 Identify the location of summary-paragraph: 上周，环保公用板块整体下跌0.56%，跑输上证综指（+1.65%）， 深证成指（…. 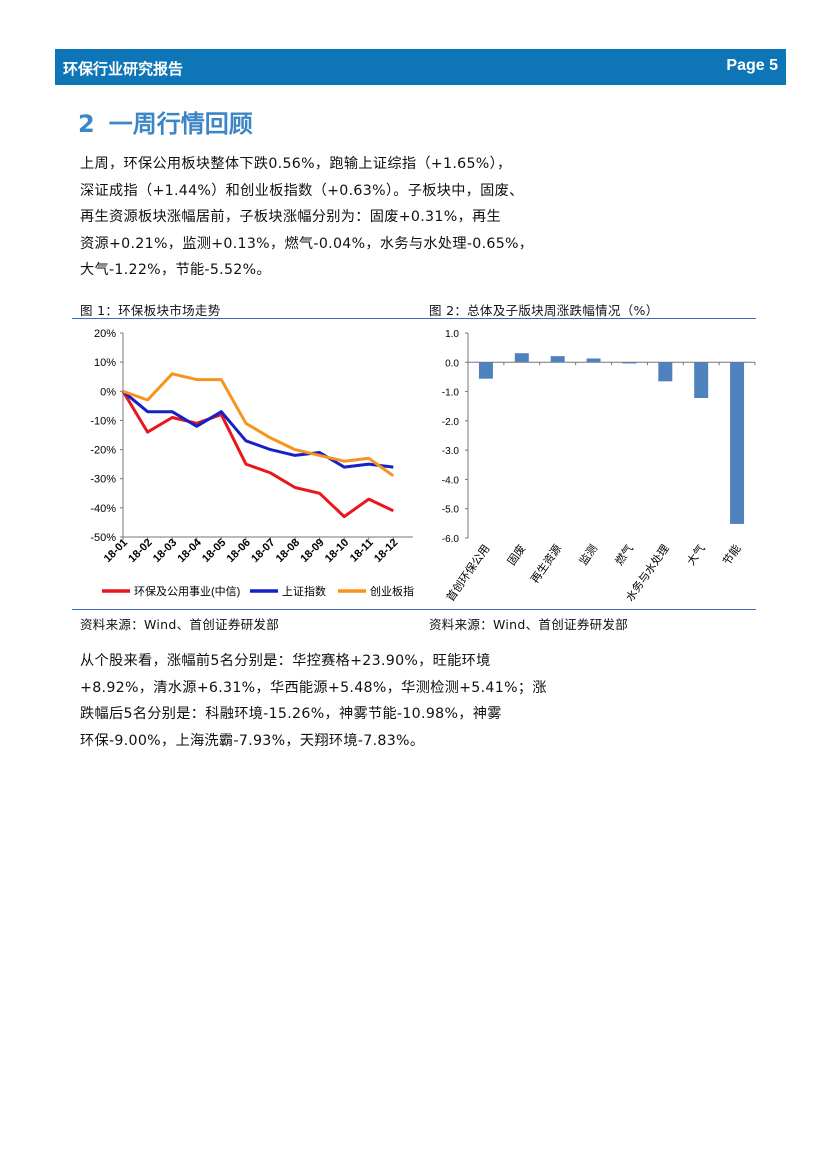
(330, 217).